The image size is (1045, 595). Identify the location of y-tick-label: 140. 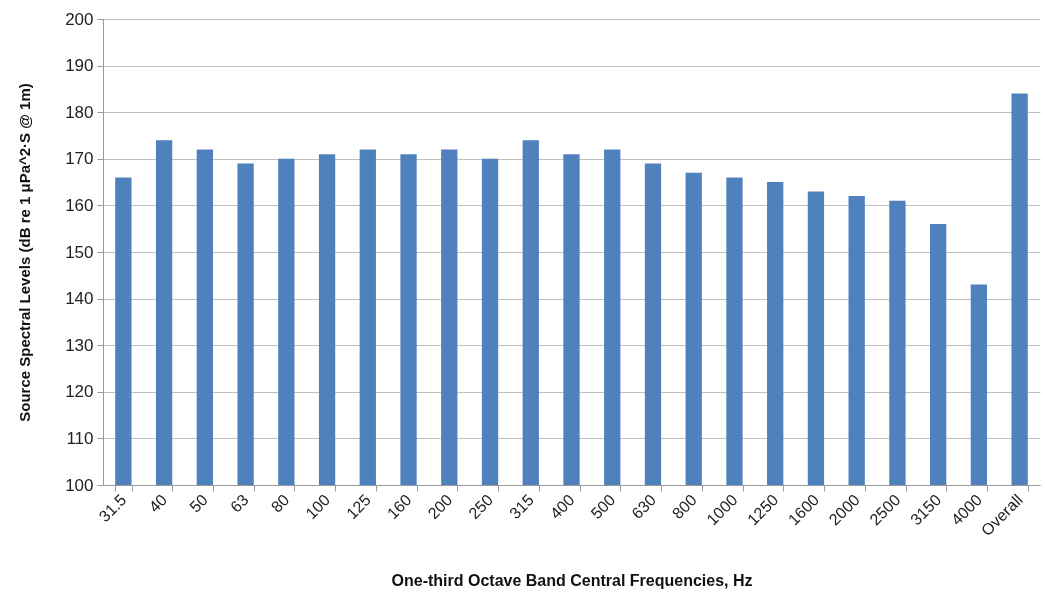
(79, 299).